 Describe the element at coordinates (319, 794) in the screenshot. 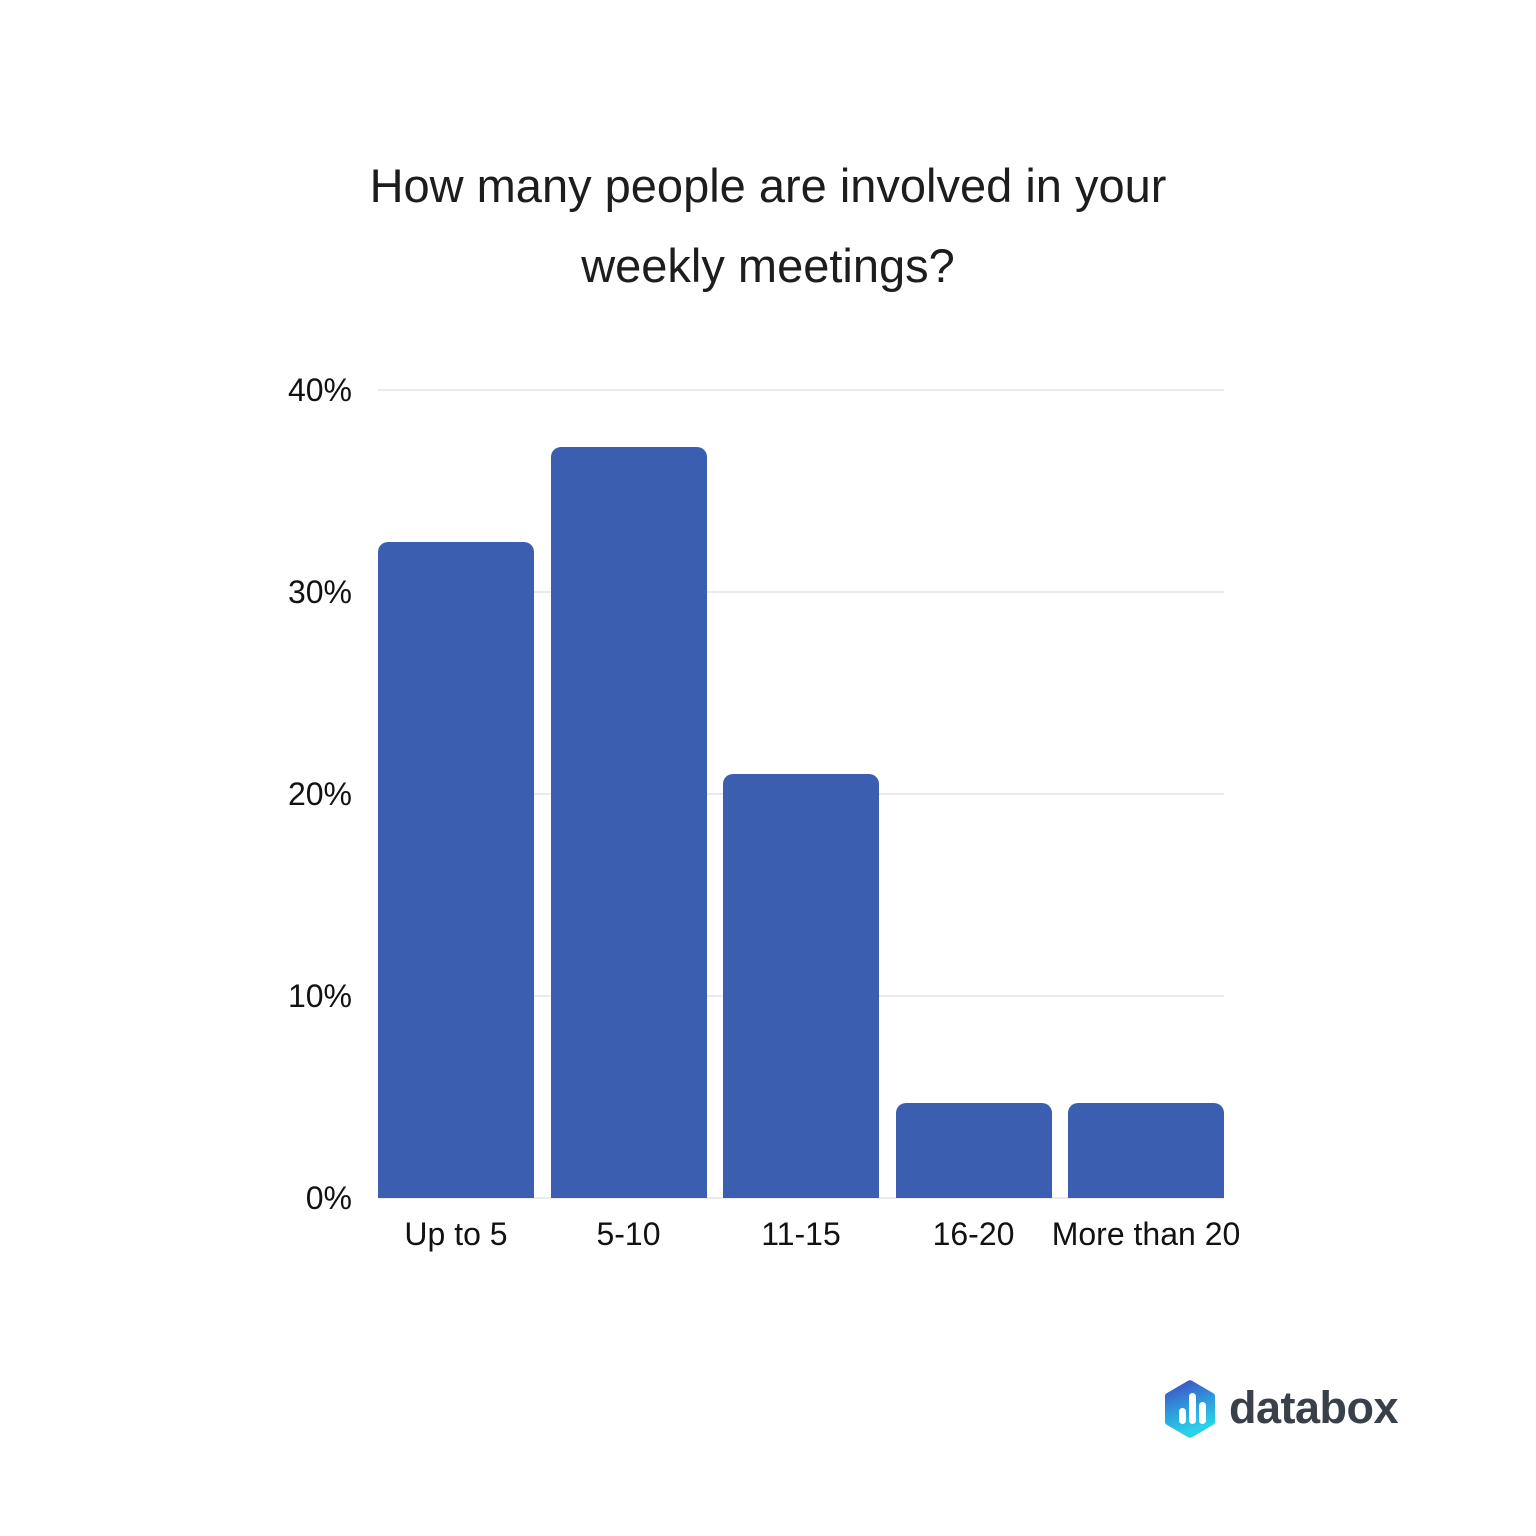

I see `y-axis-tick-label: 20%` at that location.